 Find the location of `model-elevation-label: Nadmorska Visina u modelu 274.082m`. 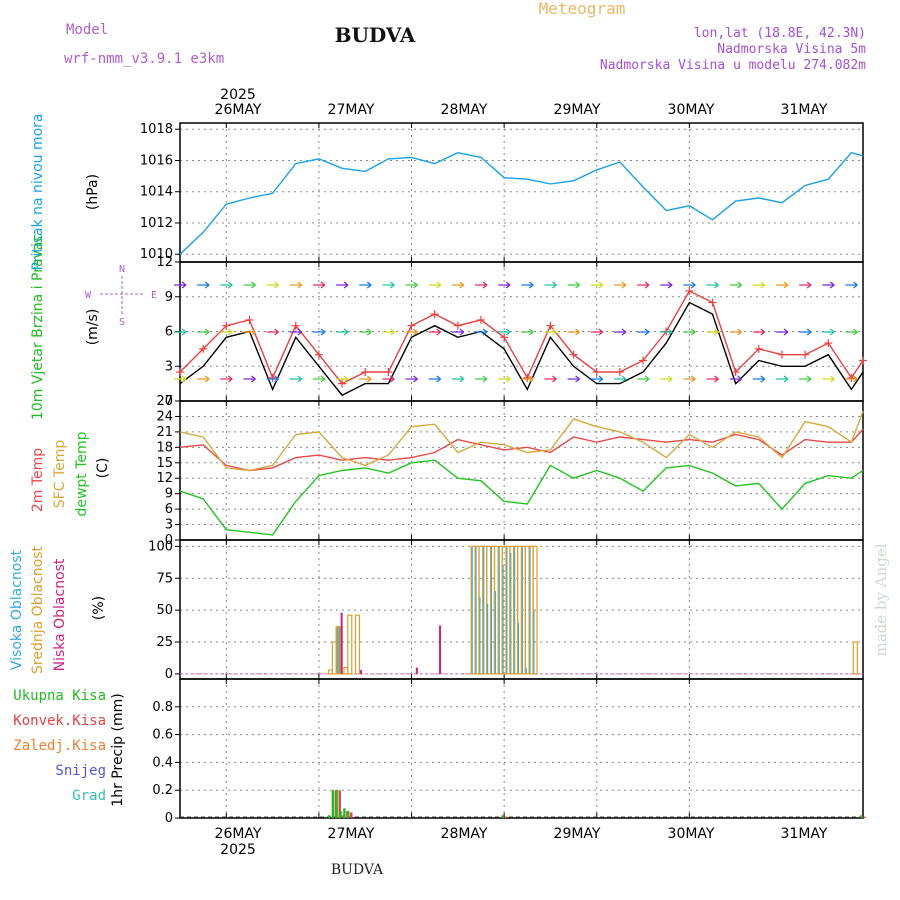

model-elevation-label: Nadmorska Visina u modelu 274.082m is located at coordinates (733, 65).